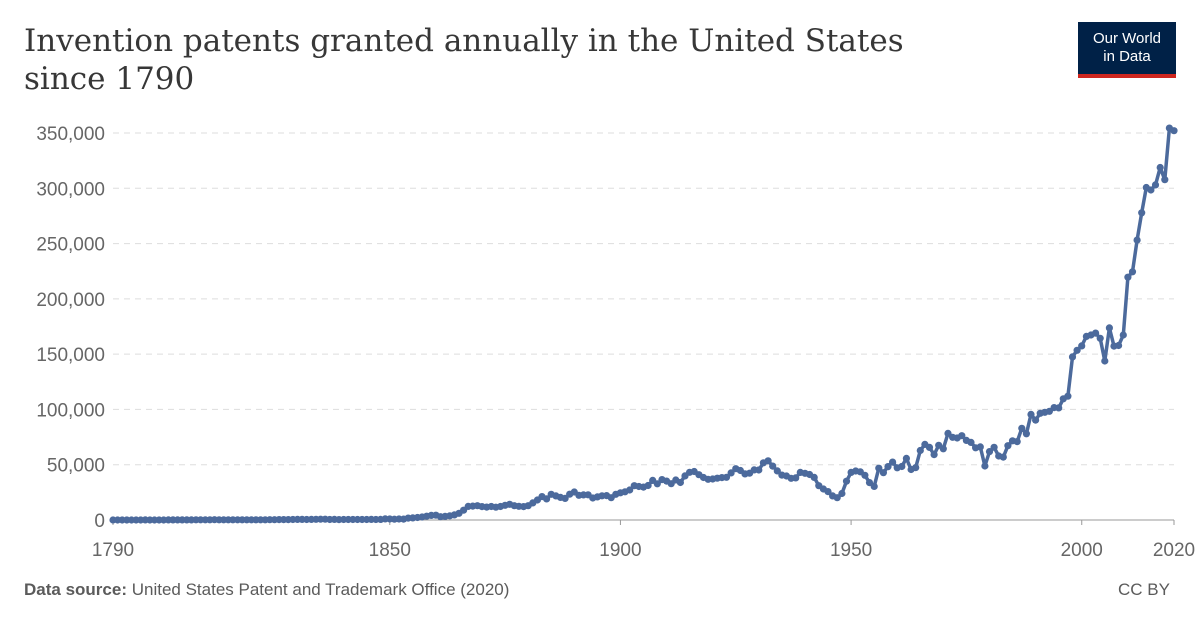  I want to click on owid-logo: Our World in Data, so click(1127, 50).